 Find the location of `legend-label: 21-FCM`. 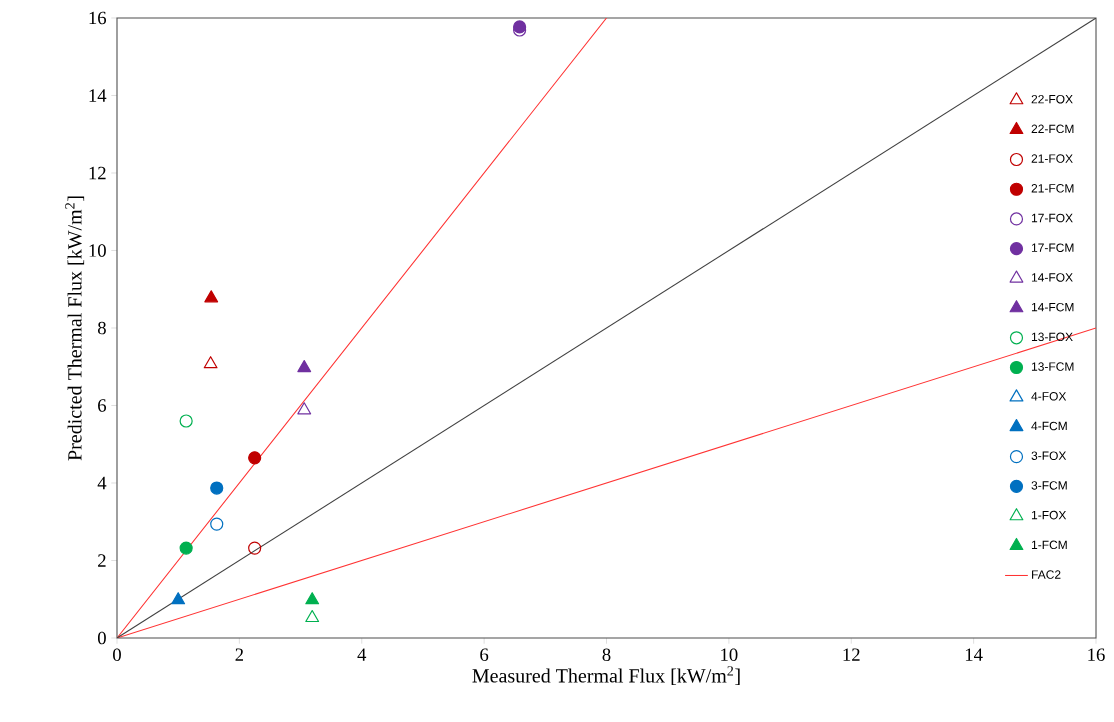

legend-label: 21-FCM is located at coordinates (1052, 188).